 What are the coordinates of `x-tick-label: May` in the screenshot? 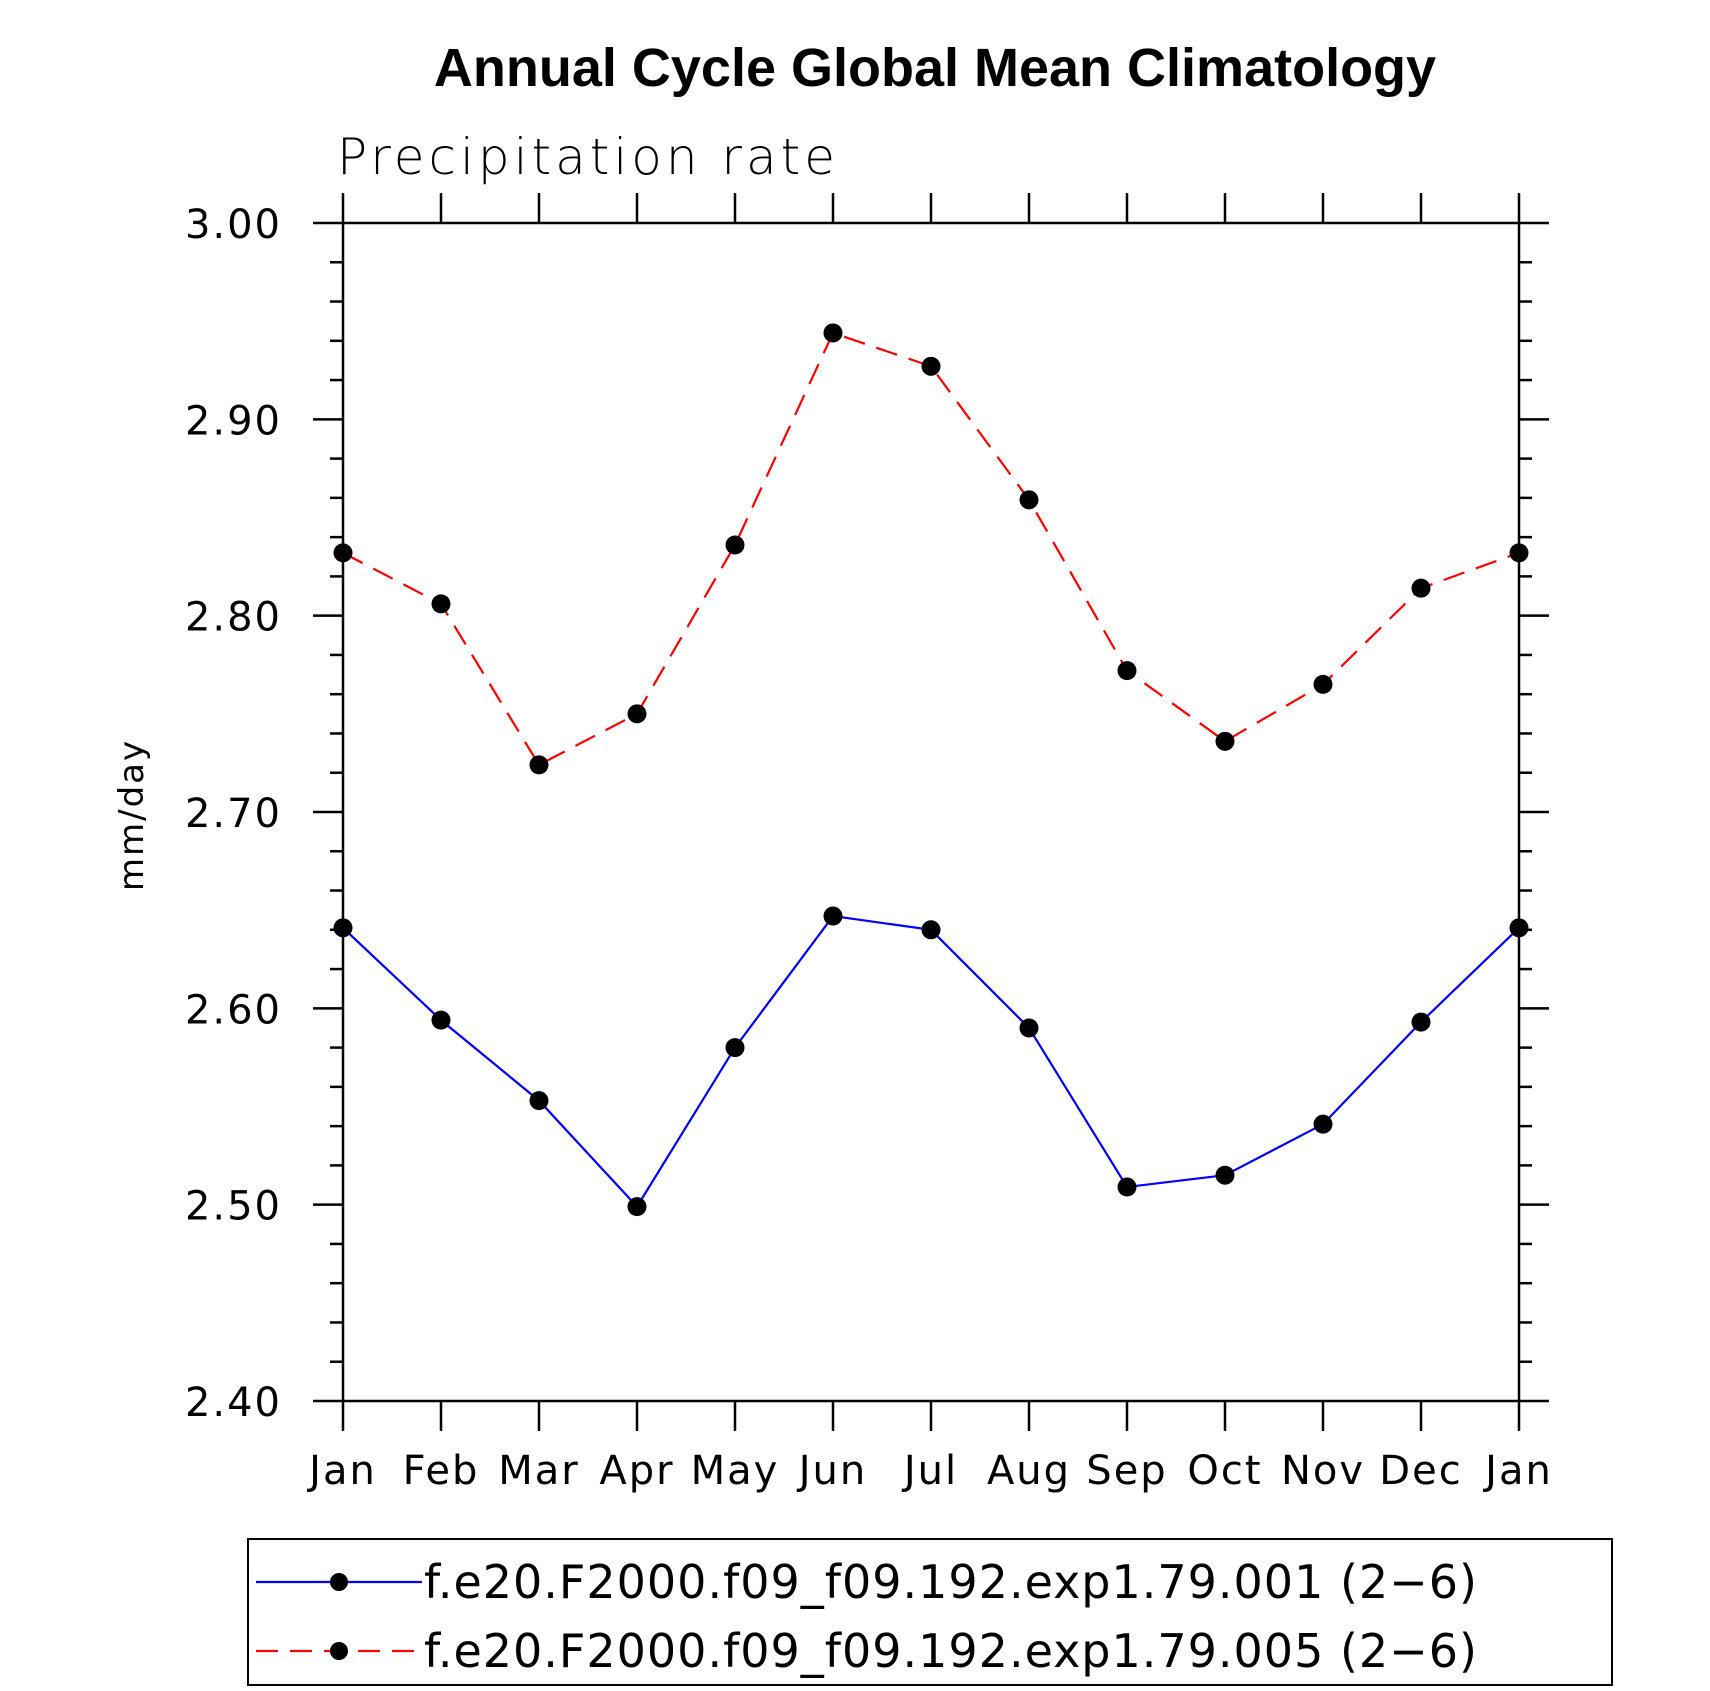 It's located at (735, 1471).